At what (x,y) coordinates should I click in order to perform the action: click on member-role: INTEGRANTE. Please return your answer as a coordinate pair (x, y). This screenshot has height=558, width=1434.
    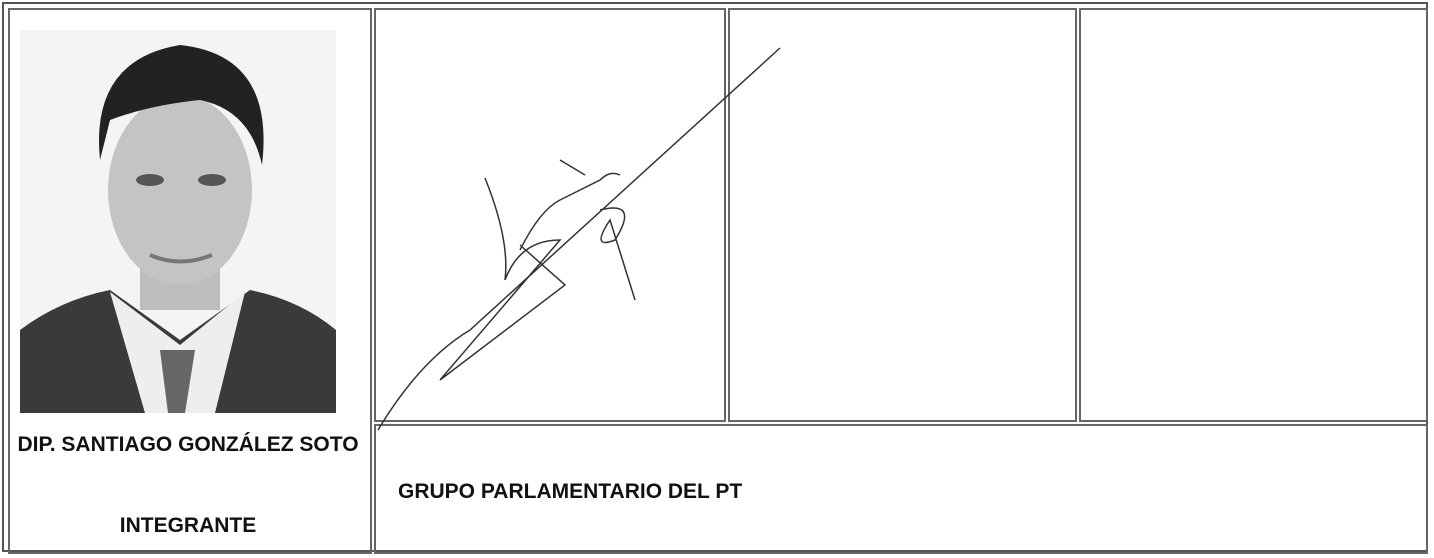
    Looking at the image, I should click on (188, 525).